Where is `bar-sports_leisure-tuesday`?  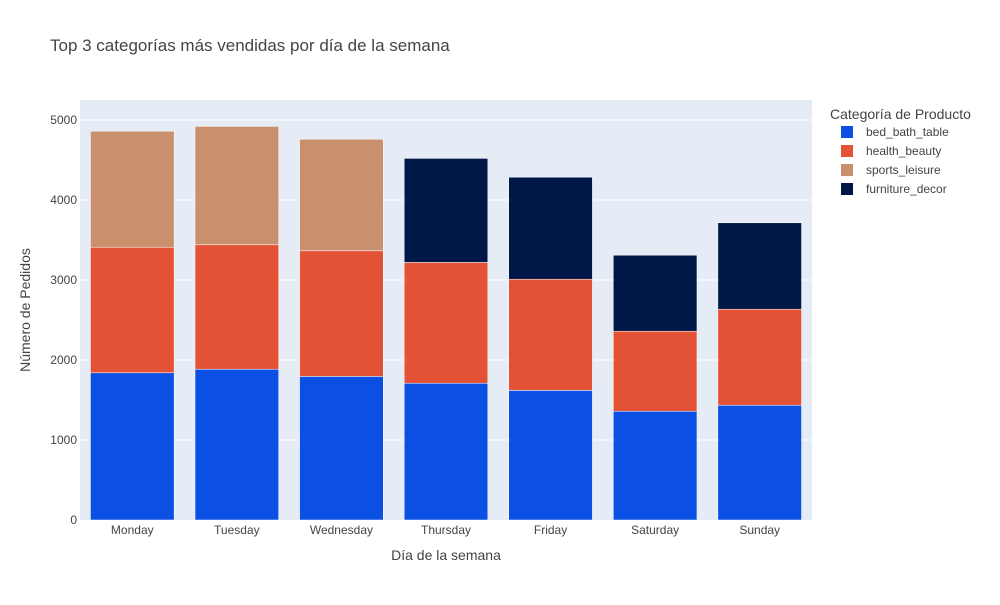 bar-sports_leisure-tuesday is located at coordinates (236, 186).